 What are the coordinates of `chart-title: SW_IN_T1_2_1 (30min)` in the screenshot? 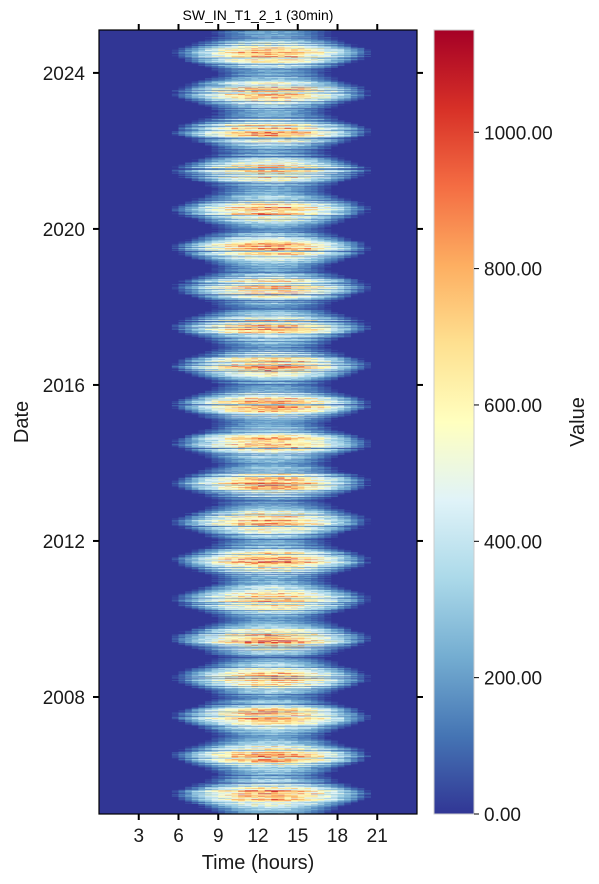 It's located at (258, 15).